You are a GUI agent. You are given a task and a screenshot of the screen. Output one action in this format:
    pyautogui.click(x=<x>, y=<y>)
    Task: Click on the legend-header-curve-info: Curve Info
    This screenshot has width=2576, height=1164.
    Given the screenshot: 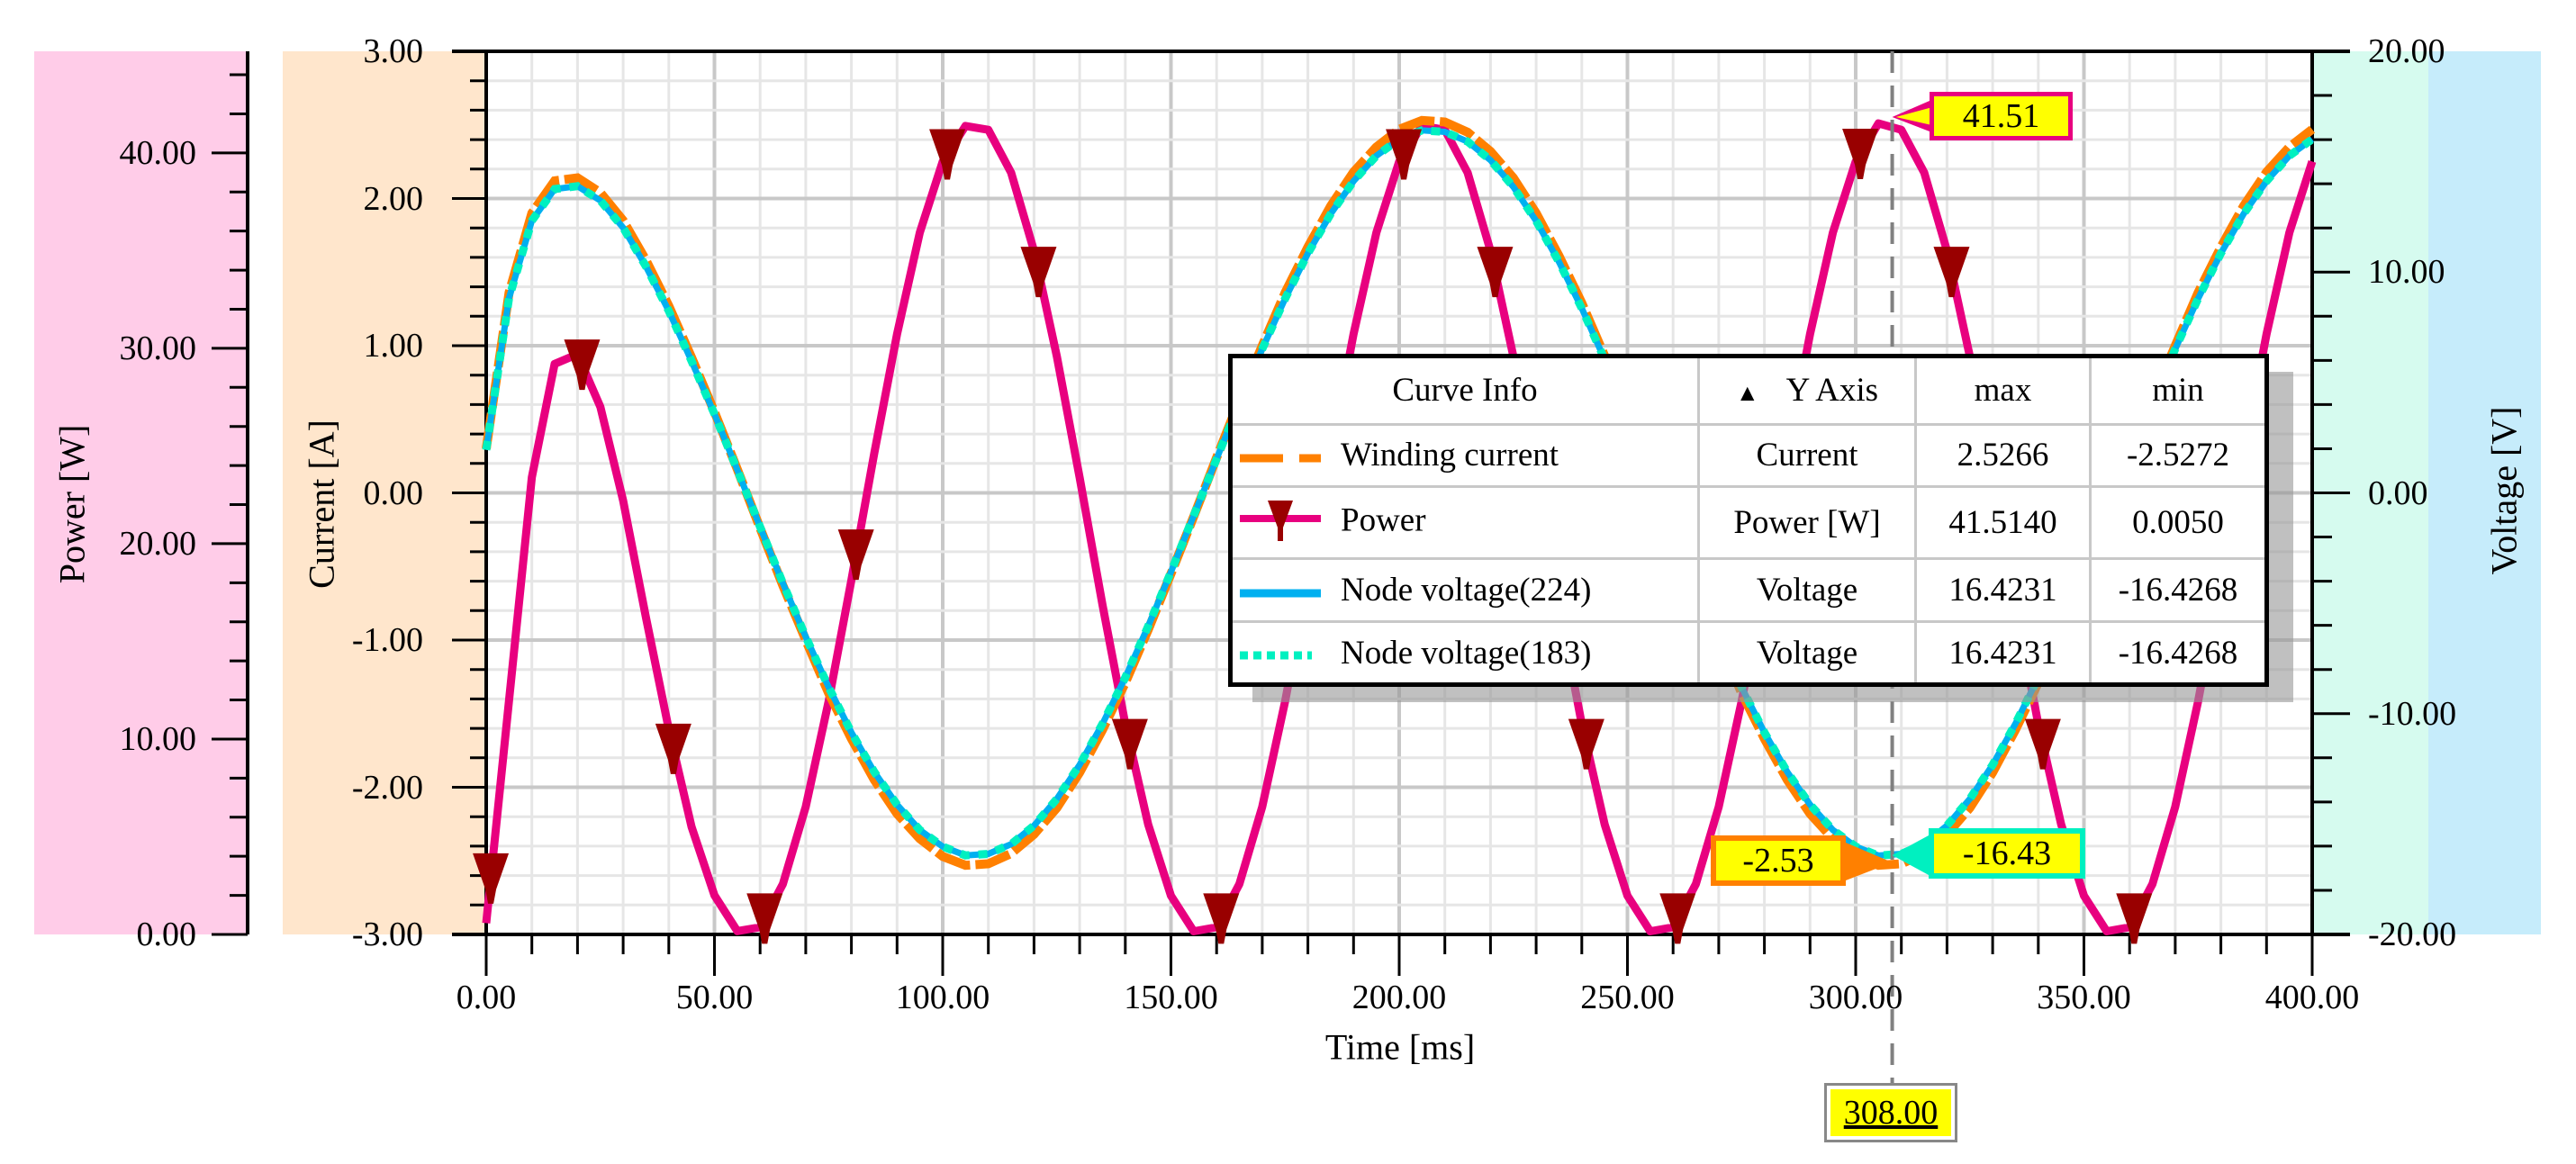 What is the action you would take?
    pyautogui.click(x=1466, y=392)
    